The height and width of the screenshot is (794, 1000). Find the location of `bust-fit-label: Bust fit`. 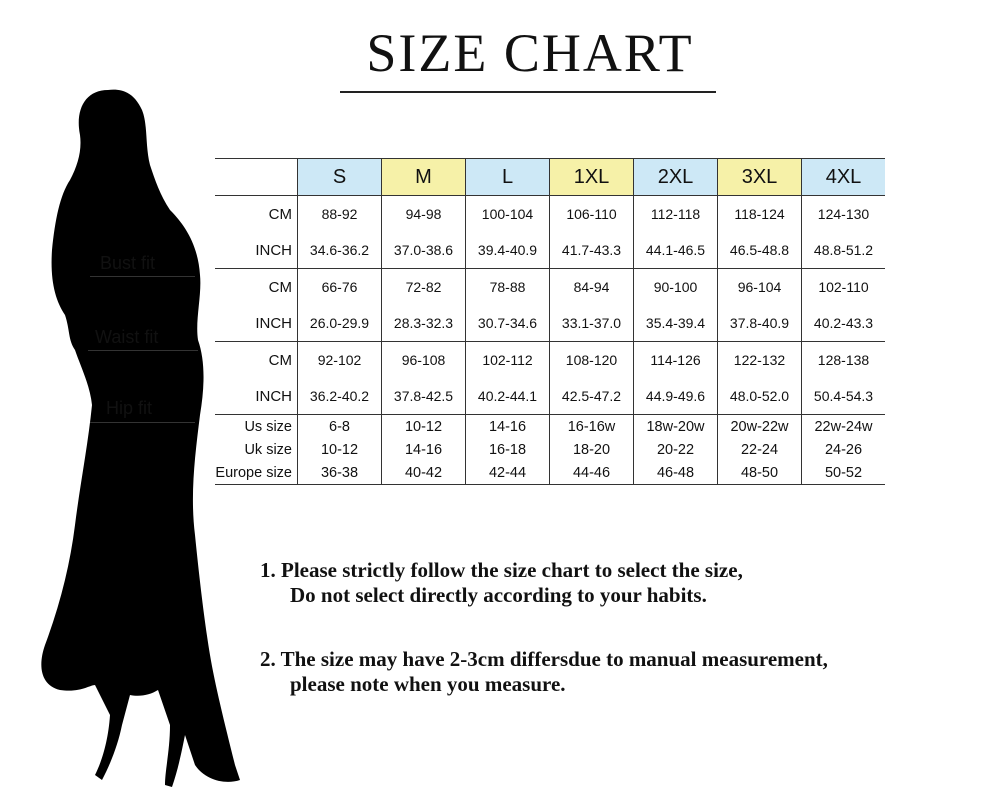

bust-fit-label: Bust fit is located at coordinates (128, 263).